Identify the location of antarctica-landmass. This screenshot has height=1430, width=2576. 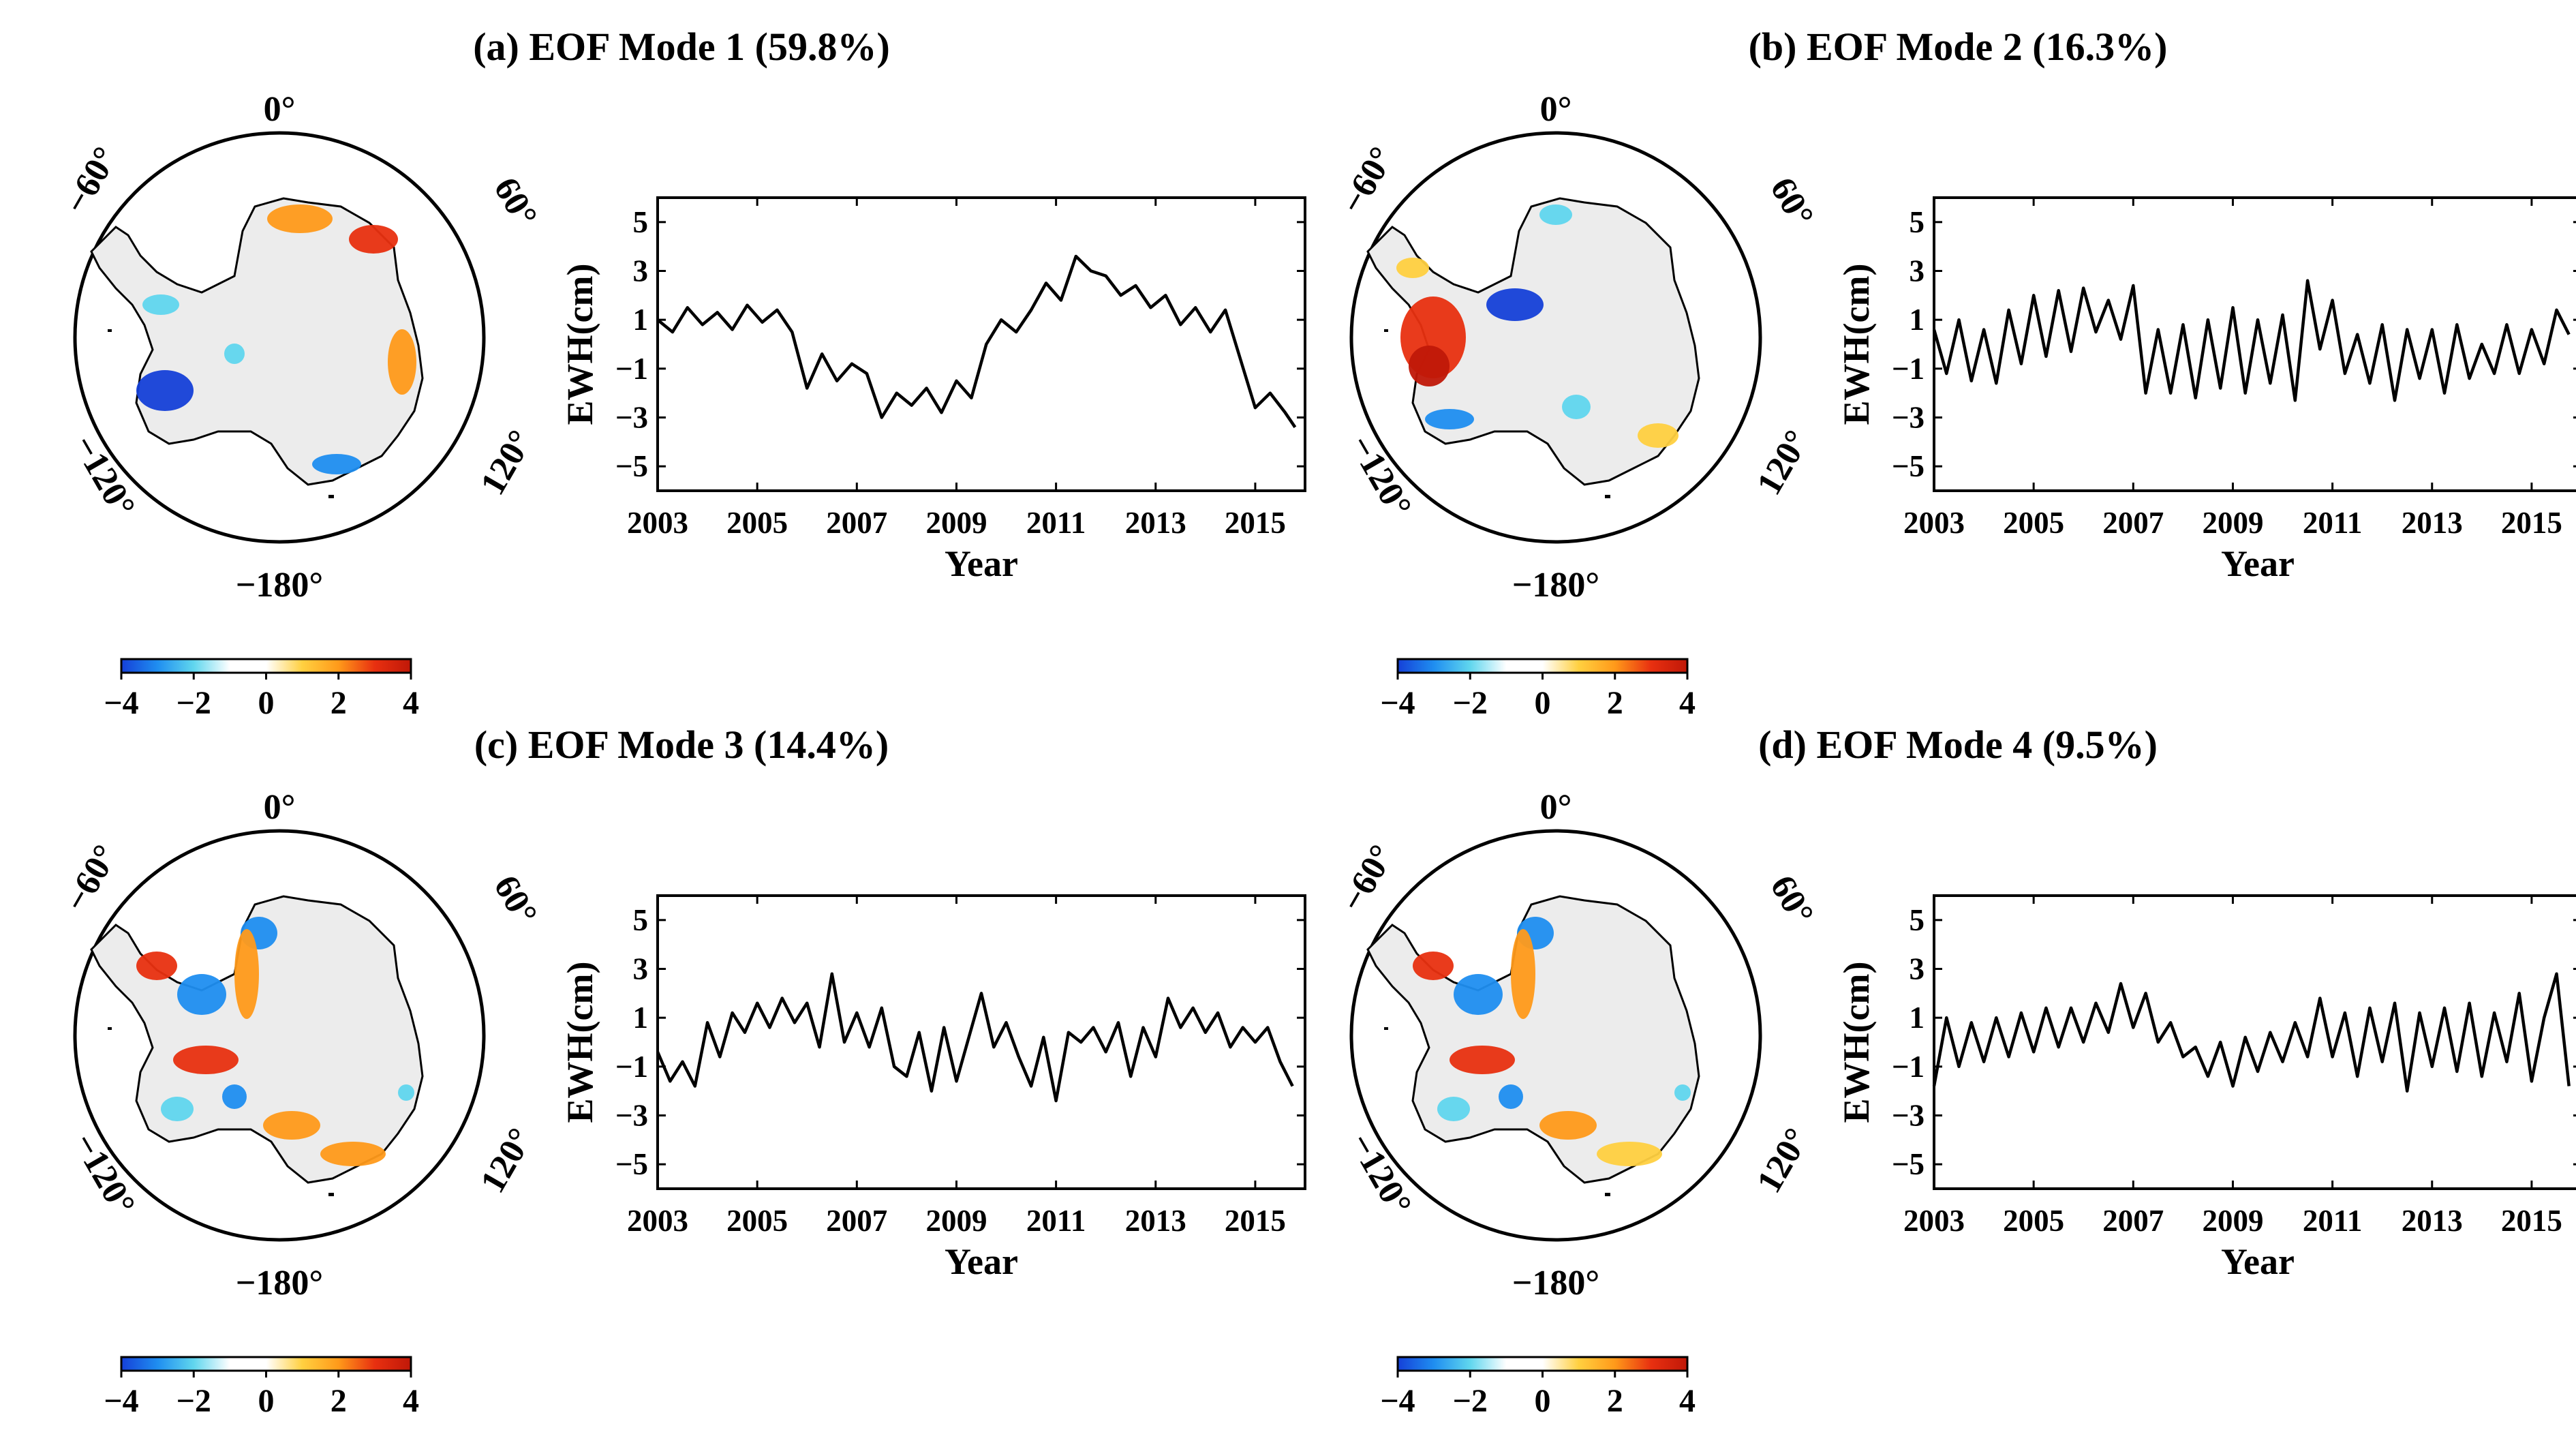
(257, 341).